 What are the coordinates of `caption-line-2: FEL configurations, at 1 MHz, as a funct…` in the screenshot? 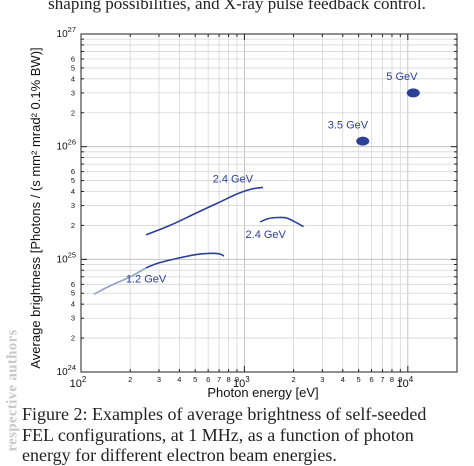 It's located at (218, 435).